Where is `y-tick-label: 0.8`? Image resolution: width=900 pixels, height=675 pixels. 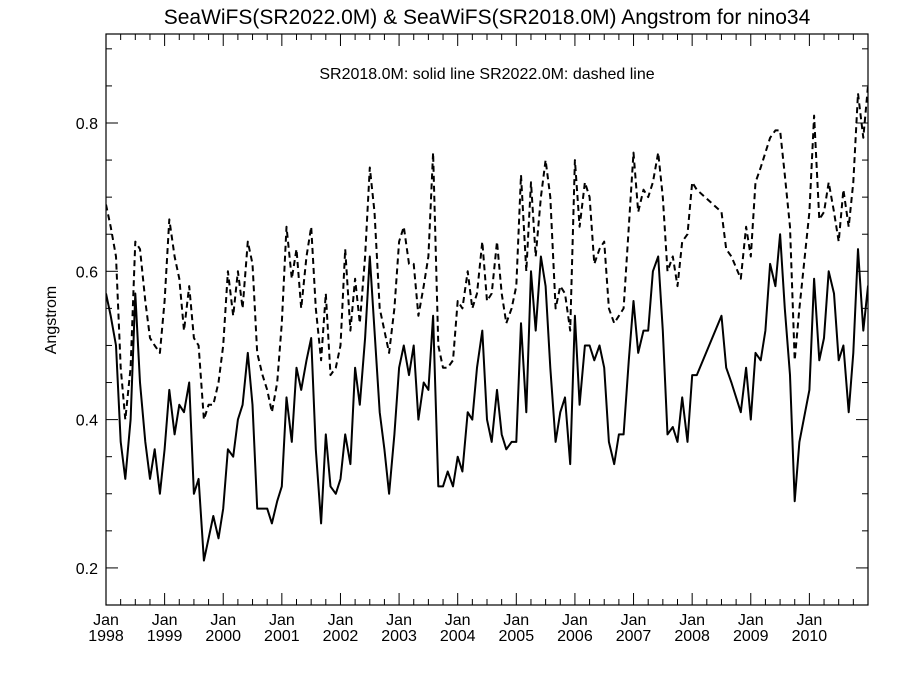 y-tick-label: 0.8 is located at coordinates (87, 124).